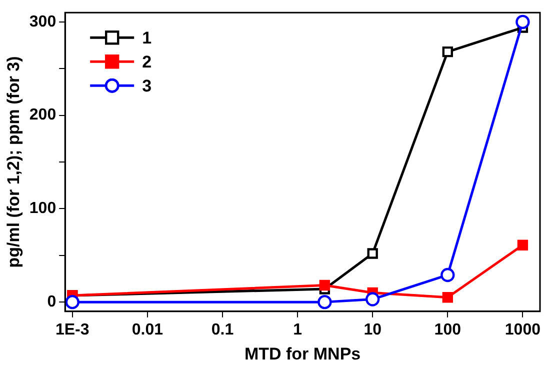 The width and height of the screenshot is (550, 369). Describe the element at coordinates (147, 86) in the screenshot. I see `legend-label: 3` at that location.